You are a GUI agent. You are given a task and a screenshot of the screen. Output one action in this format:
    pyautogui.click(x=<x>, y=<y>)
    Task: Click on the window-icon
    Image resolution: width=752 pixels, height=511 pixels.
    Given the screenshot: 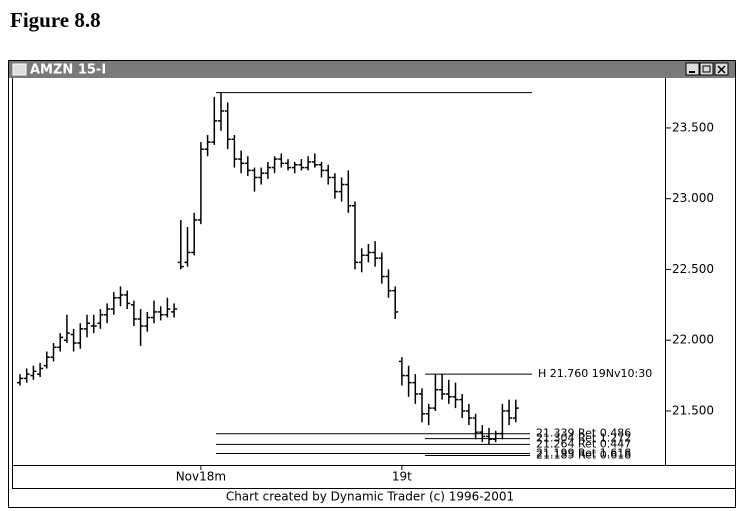 What is the action you would take?
    pyautogui.click(x=19, y=69)
    